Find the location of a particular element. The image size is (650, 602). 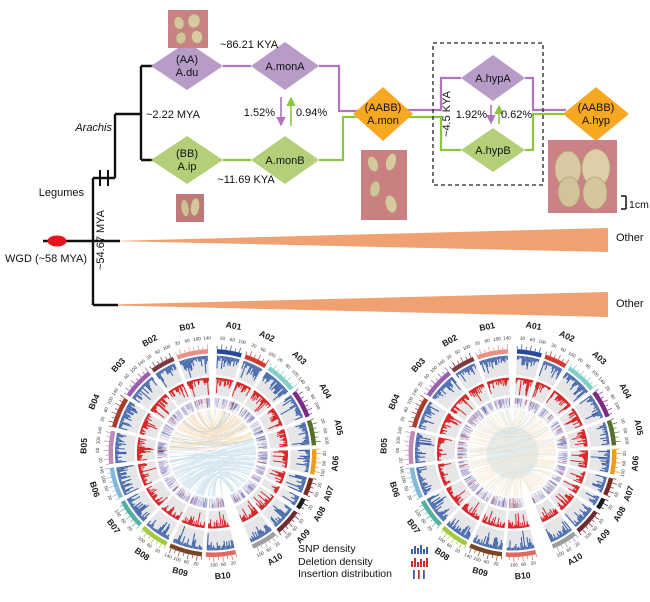

svg-text: A05 is located at coordinates (638, 428).